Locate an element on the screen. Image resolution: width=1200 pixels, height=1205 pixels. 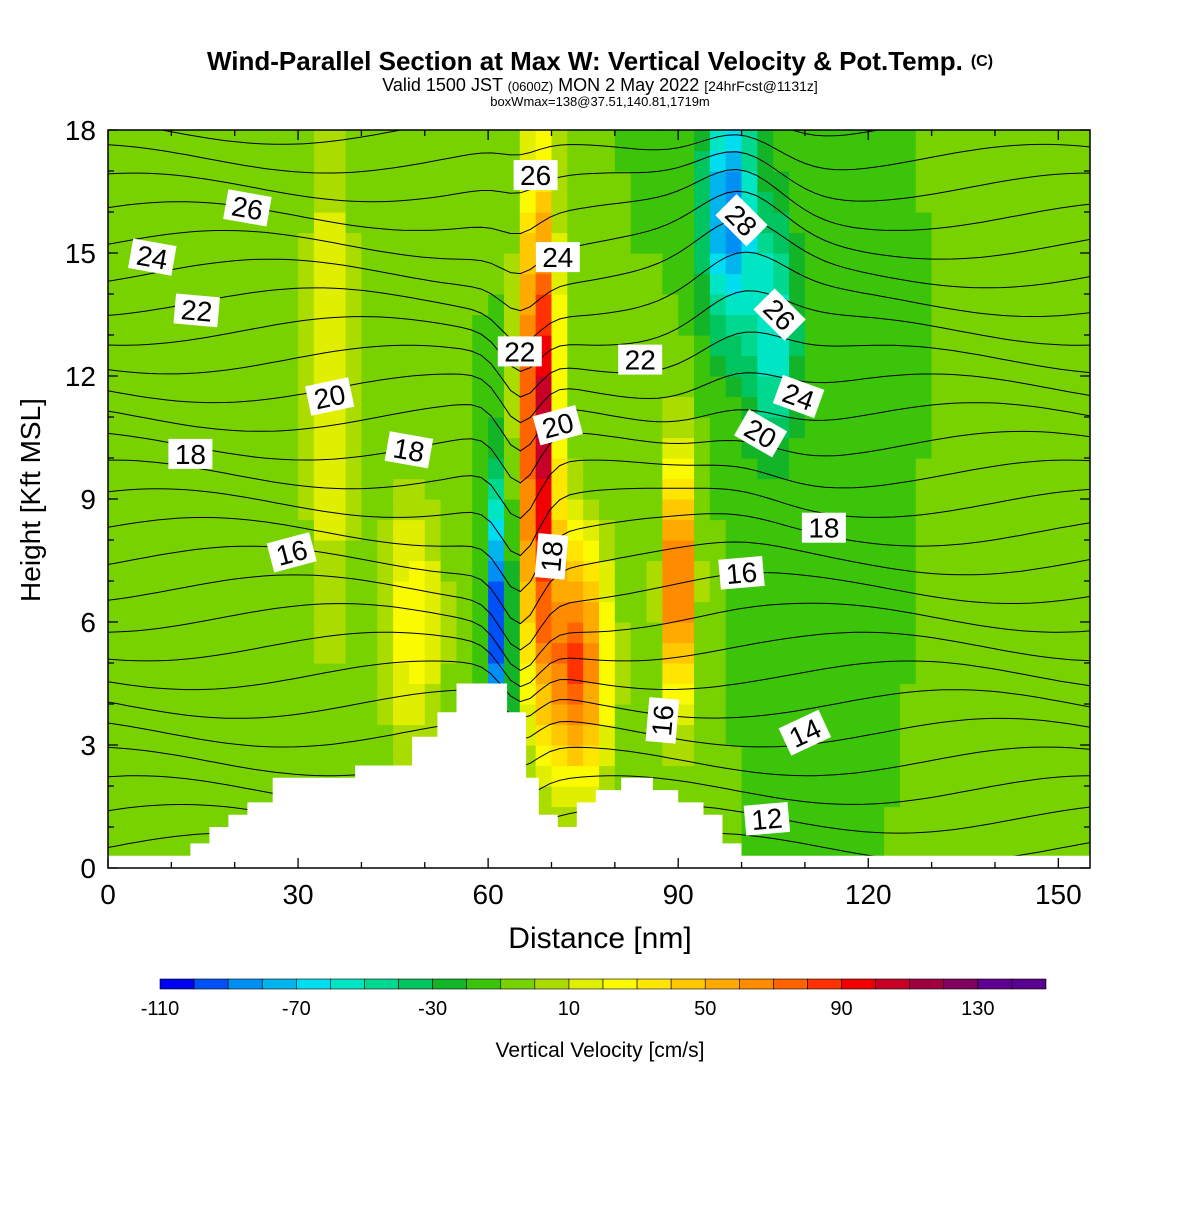
colorbar-swatch is located at coordinates (415, 984).